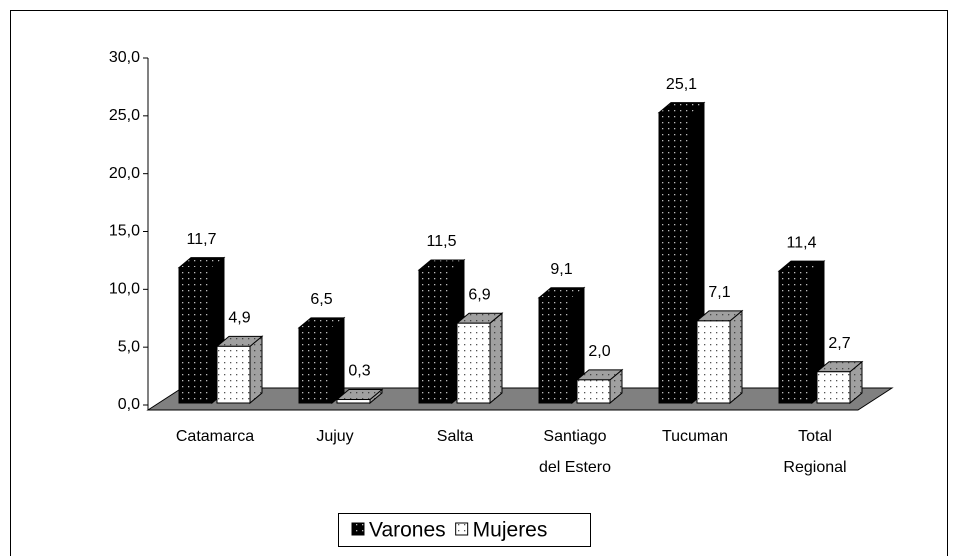  What do you see at coordinates (129, 404) in the screenshot?
I see `y-tick-label: 0,0` at bounding box center [129, 404].